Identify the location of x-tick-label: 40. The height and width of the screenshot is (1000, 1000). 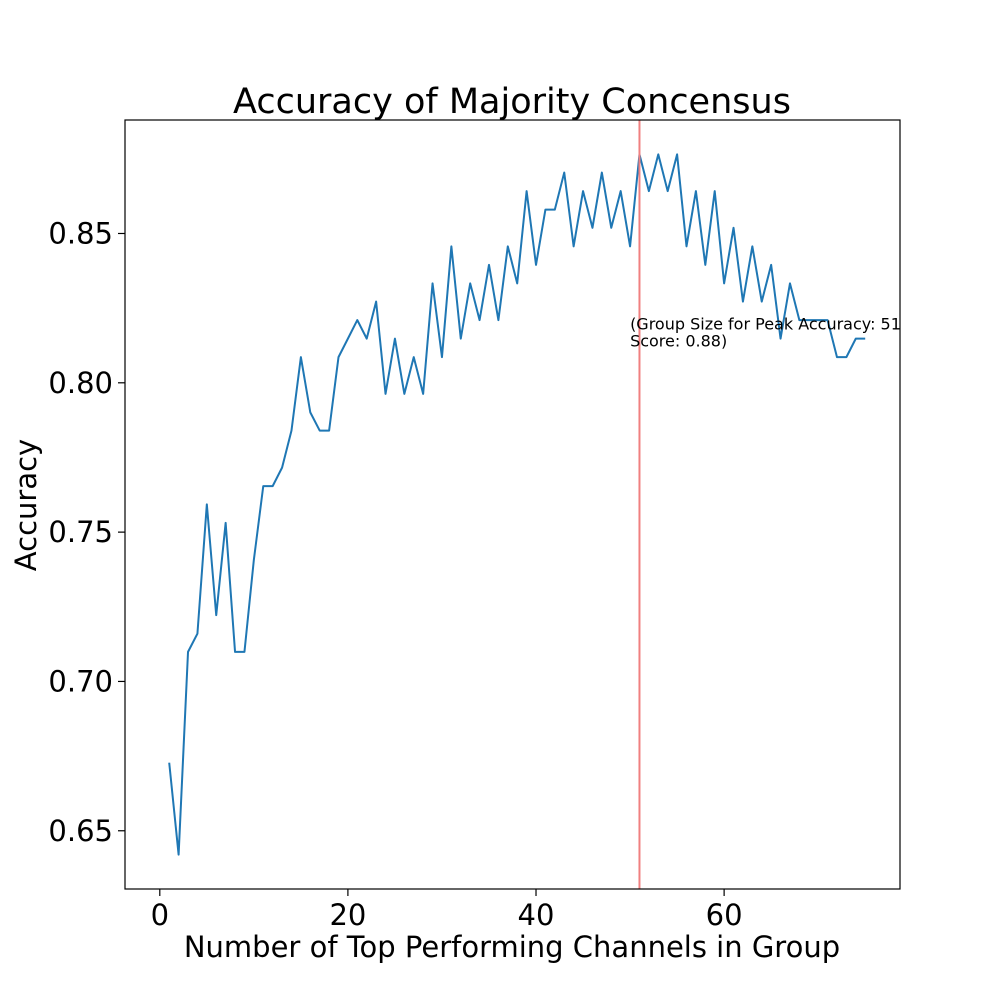
(536, 915).